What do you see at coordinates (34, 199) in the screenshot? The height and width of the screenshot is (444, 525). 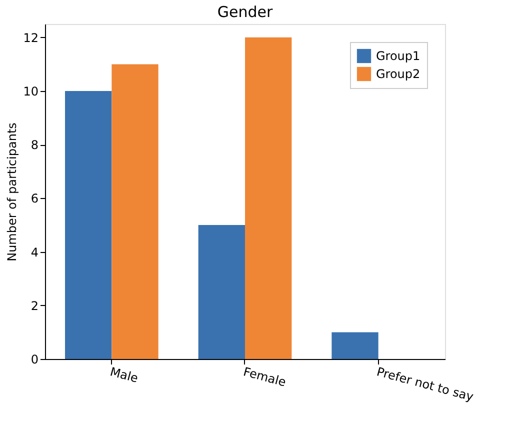 I see `y-tick-label: 6` at bounding box center [34, 199].